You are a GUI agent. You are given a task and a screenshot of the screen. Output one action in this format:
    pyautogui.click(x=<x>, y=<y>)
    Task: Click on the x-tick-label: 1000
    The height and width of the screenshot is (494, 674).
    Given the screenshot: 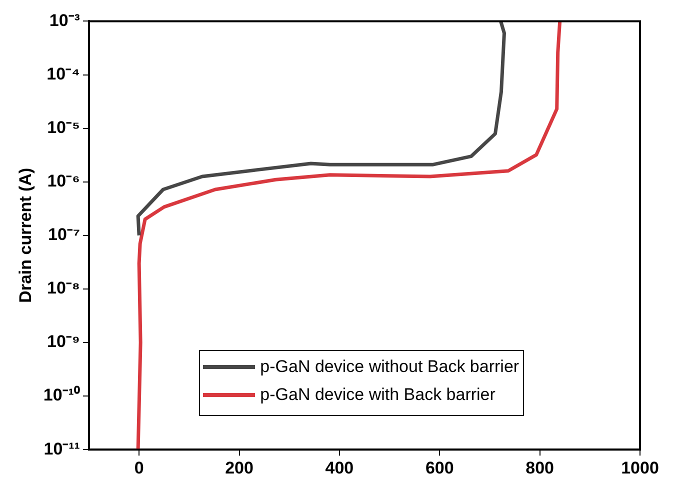 What is the action you would take?
    pyautogui.click(x=640, y=468)
    